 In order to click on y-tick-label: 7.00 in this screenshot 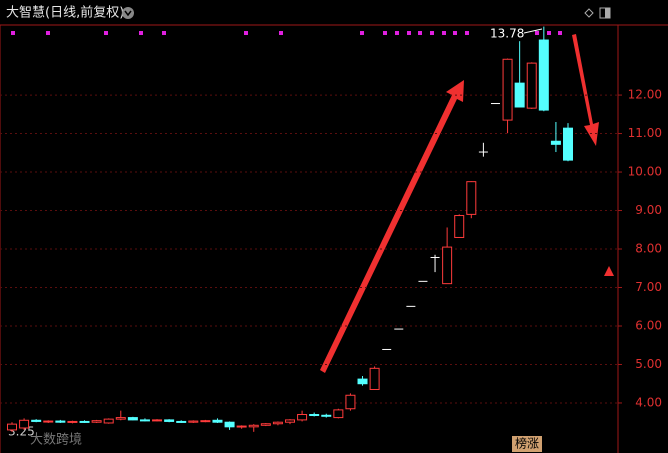, I will do `click(648, 287)`.